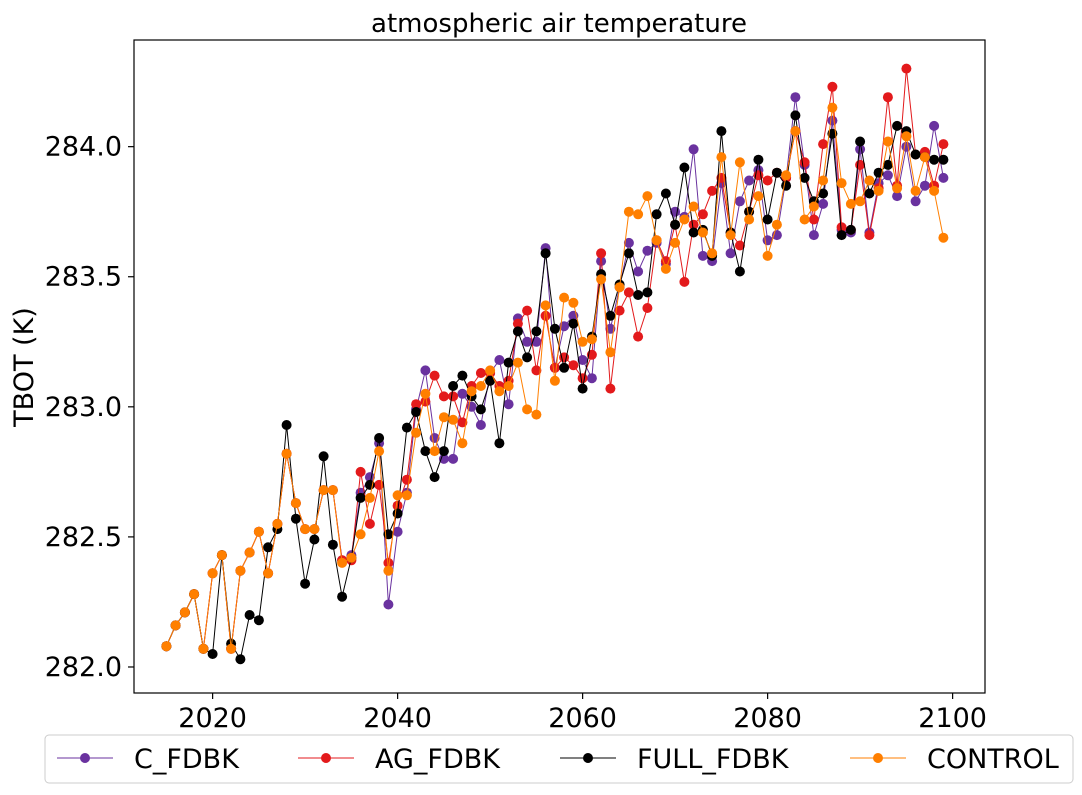 This screenshot has width=1082, height=795. What do you see at coordinates (187, 759) in the screenshot?
I see `legend-label: C_FDBK` at bounding box center [187, 759].